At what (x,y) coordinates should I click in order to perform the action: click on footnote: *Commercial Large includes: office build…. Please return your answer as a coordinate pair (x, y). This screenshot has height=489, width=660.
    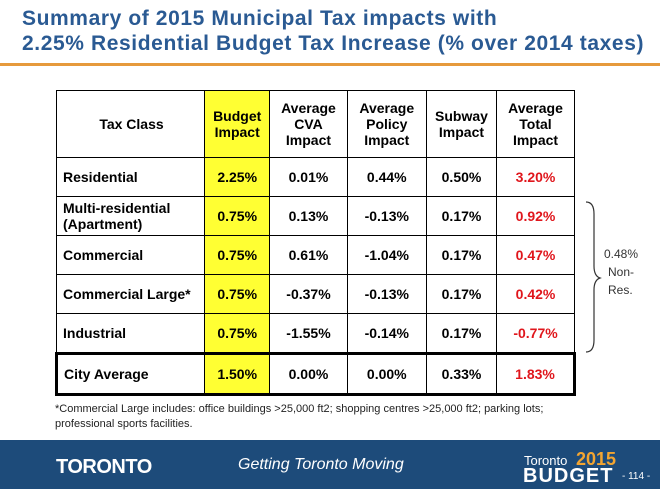
    Looking at the image, I should click on (299, 416).